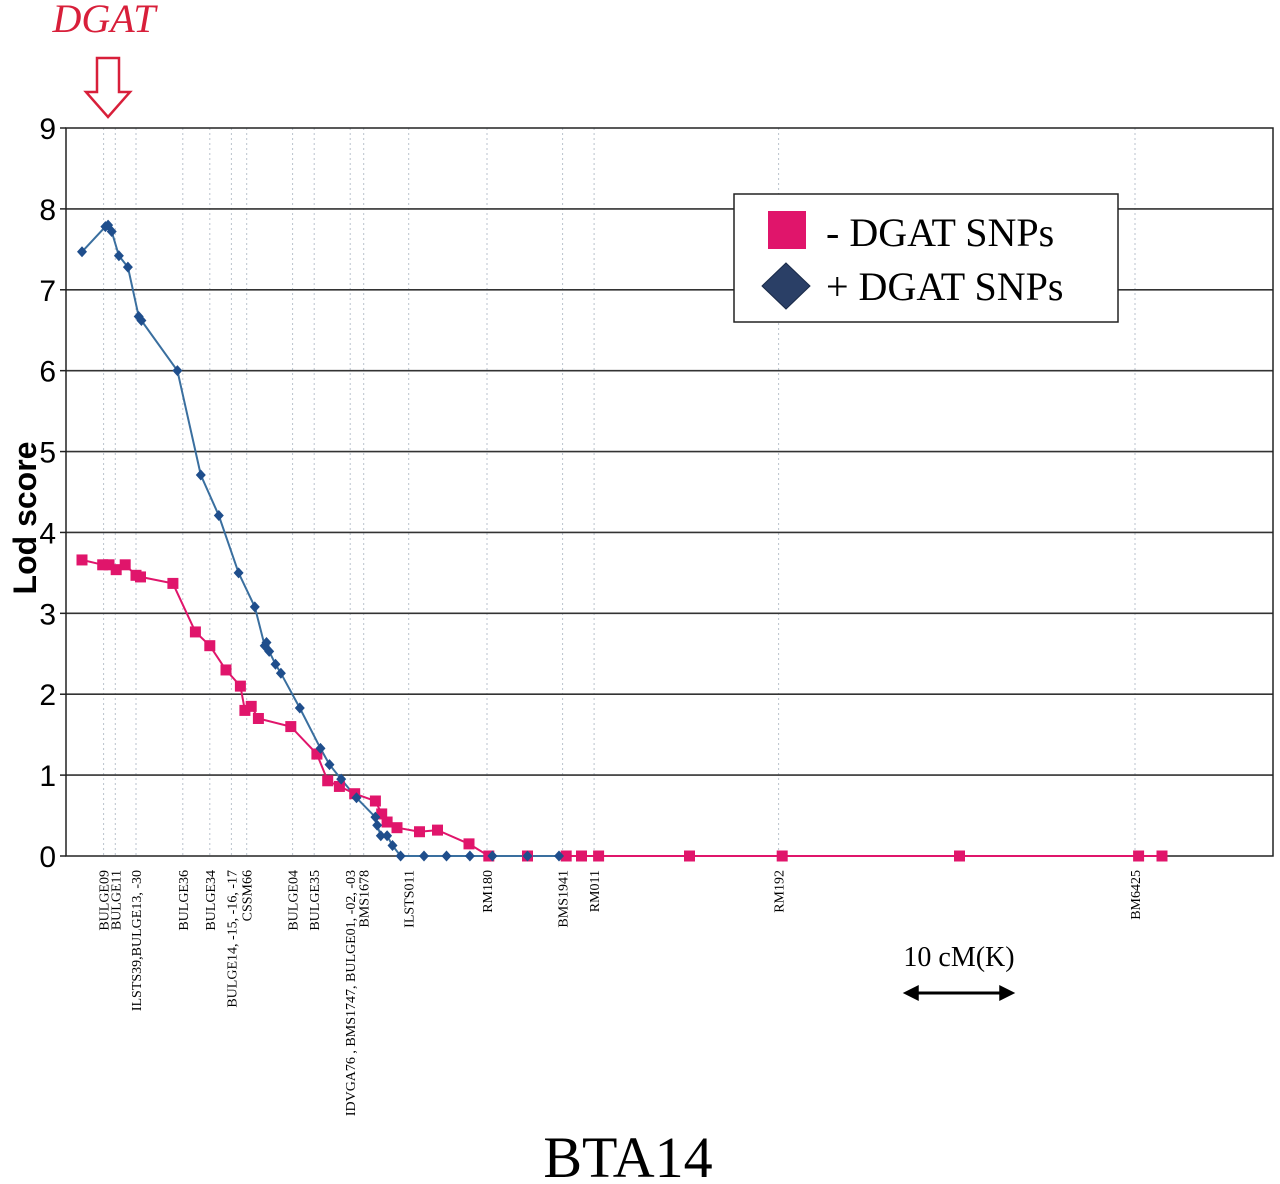 The height and width of the screenshot is (1184, 1280). Describe the element at coordinates (627, 1154) in the screenshot. I see `chromosome-title: BTA14` at that location.